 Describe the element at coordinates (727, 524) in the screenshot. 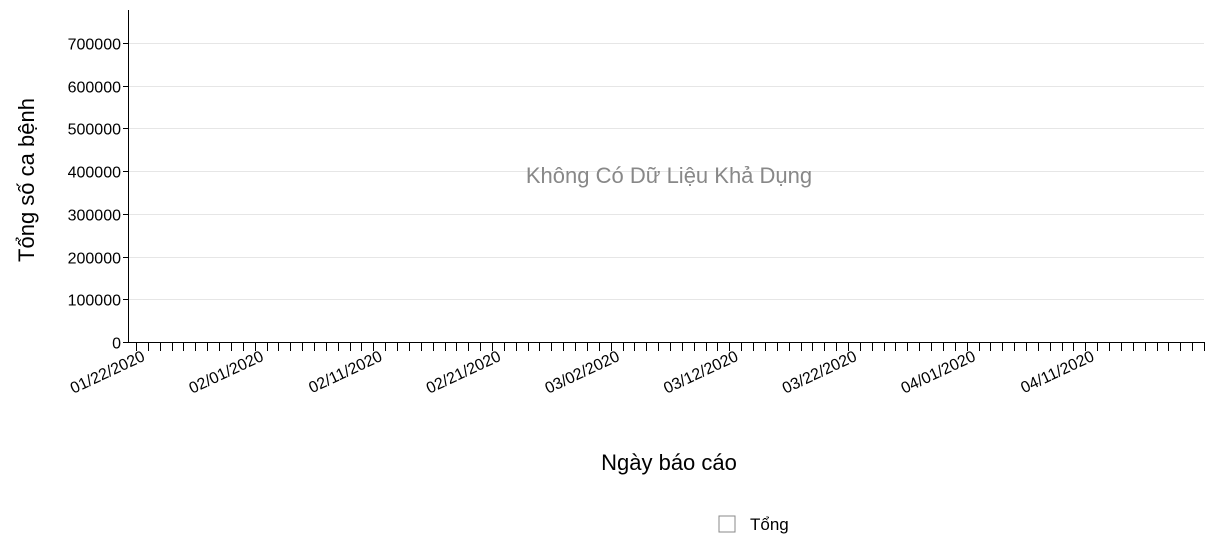

I see `legend-toggle-tong` at that location.